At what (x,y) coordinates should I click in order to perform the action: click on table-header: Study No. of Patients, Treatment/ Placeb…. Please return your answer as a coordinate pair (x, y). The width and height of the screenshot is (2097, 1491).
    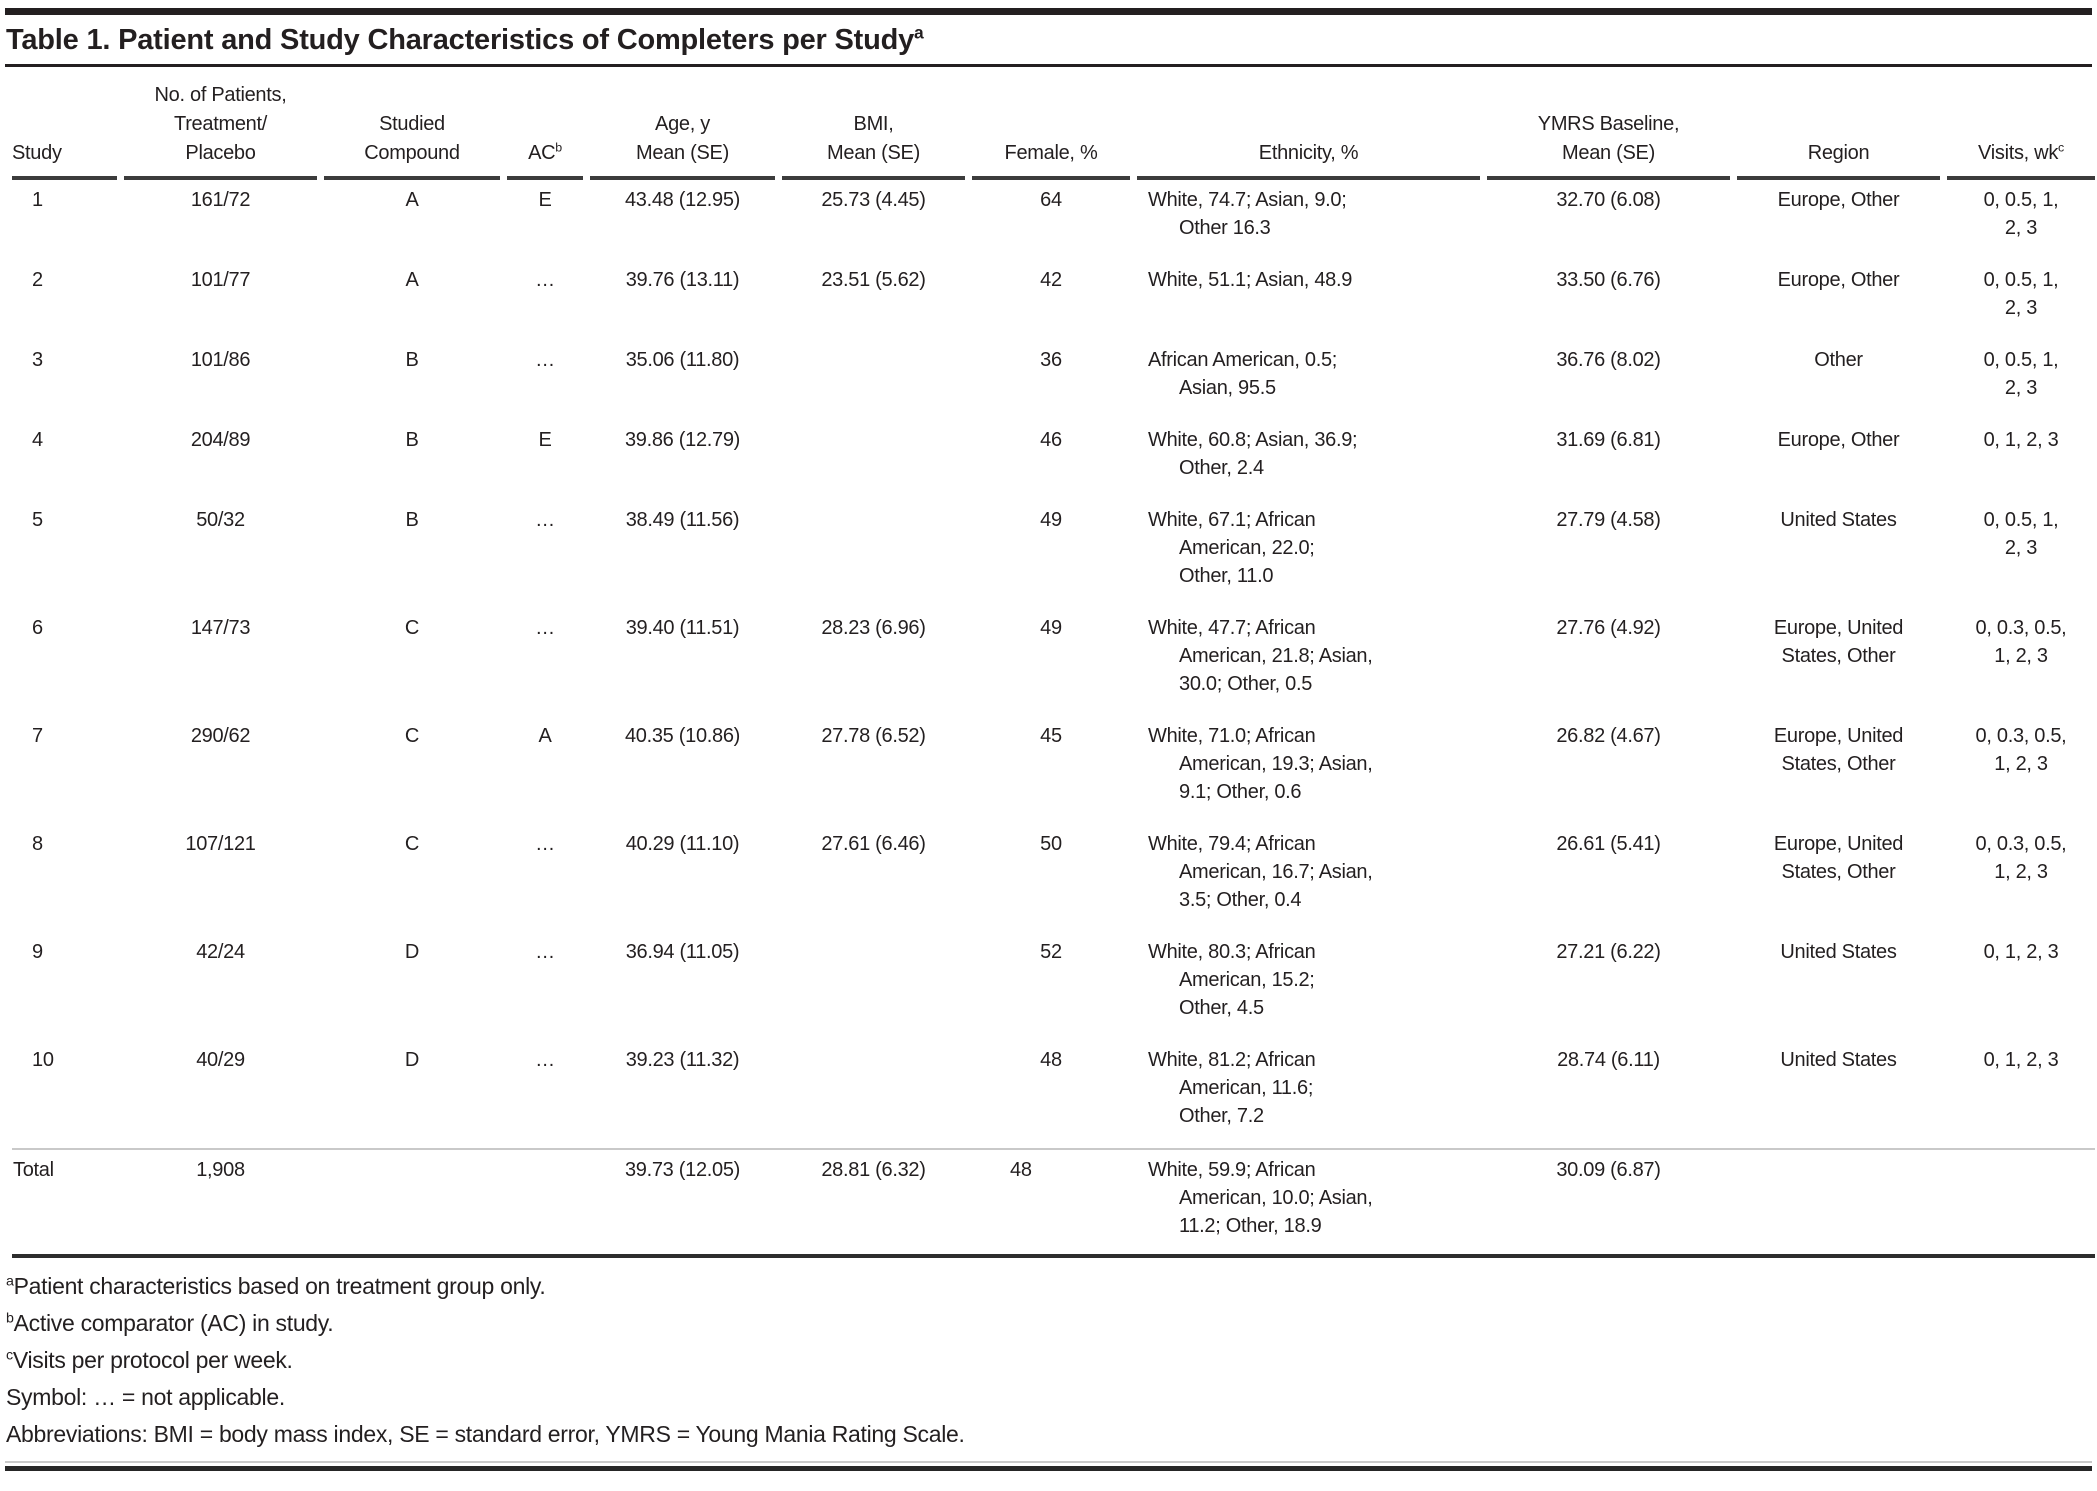
    Looking at the image, I should click on (1053, 123).